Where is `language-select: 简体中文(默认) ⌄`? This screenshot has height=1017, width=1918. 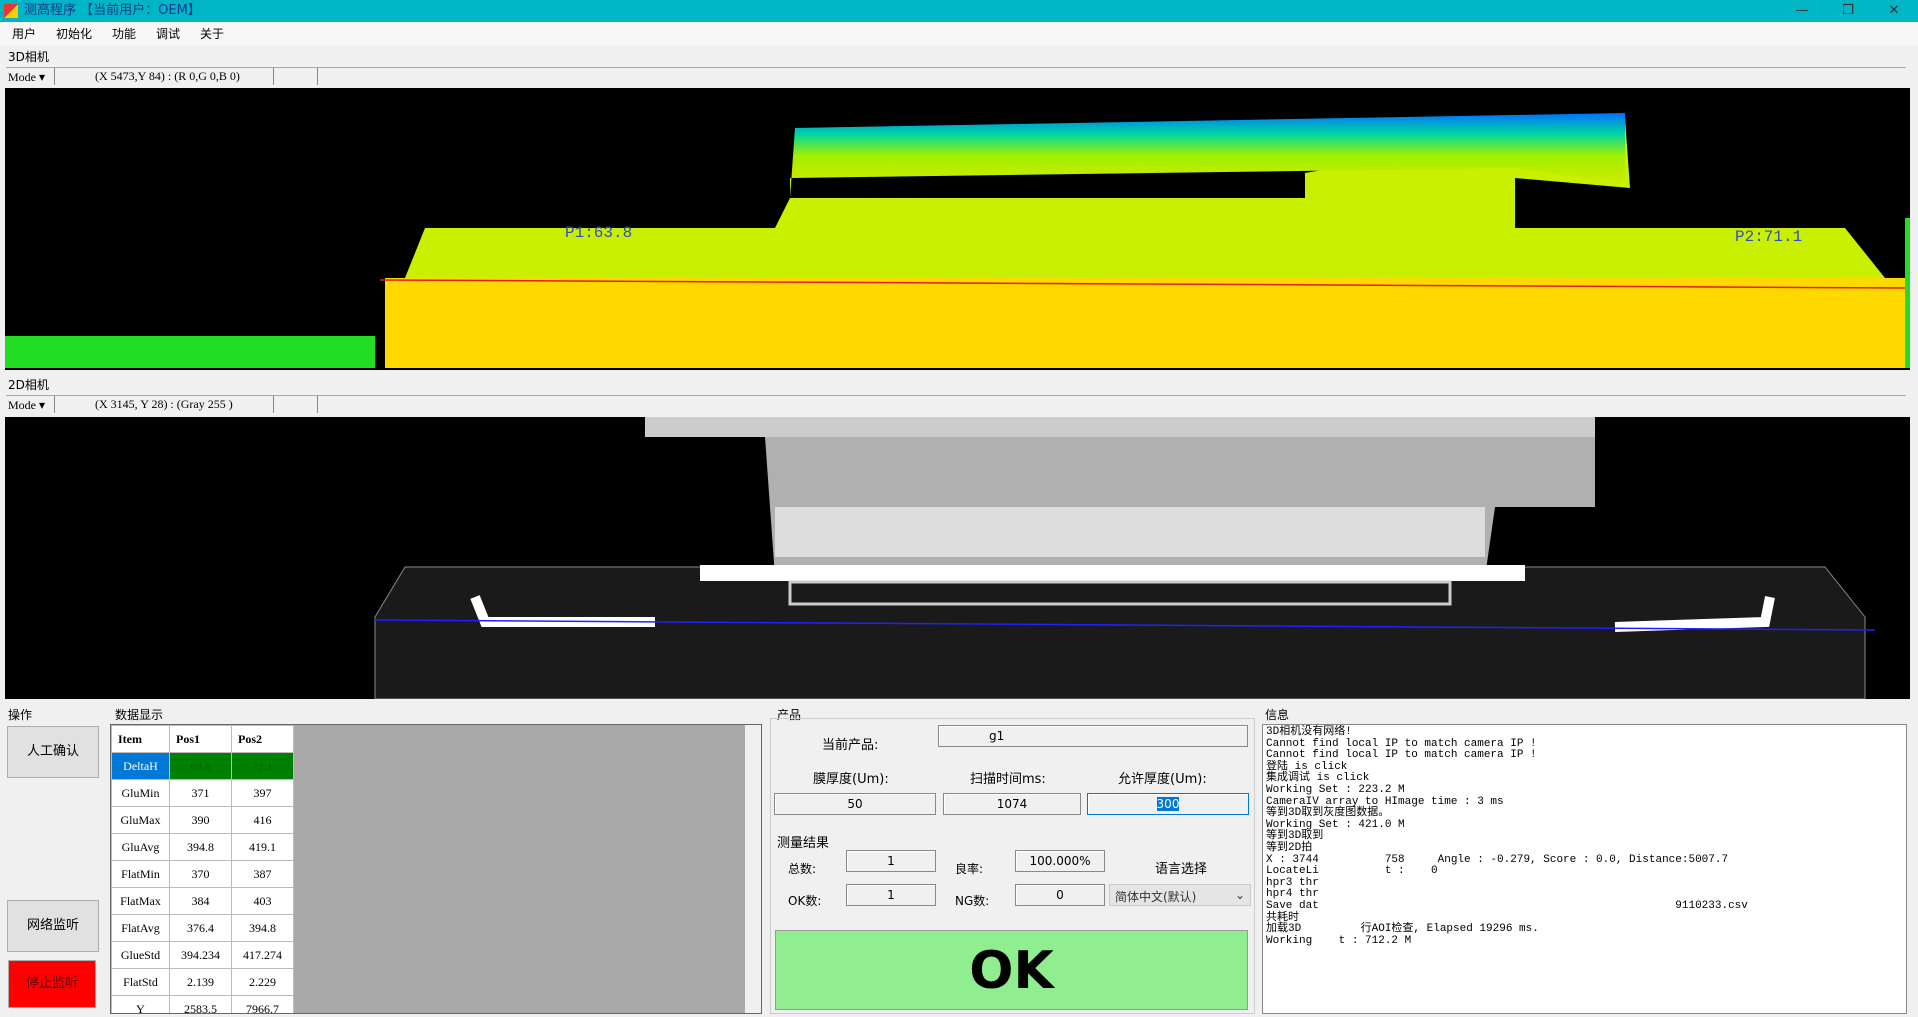
language-select: 简体中文(默认) ⌄ is located at coordinates (1180, 895).